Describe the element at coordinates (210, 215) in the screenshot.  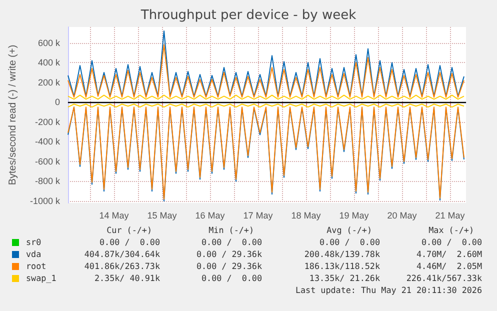
I see `x-tick-label: 16 May` at that location.